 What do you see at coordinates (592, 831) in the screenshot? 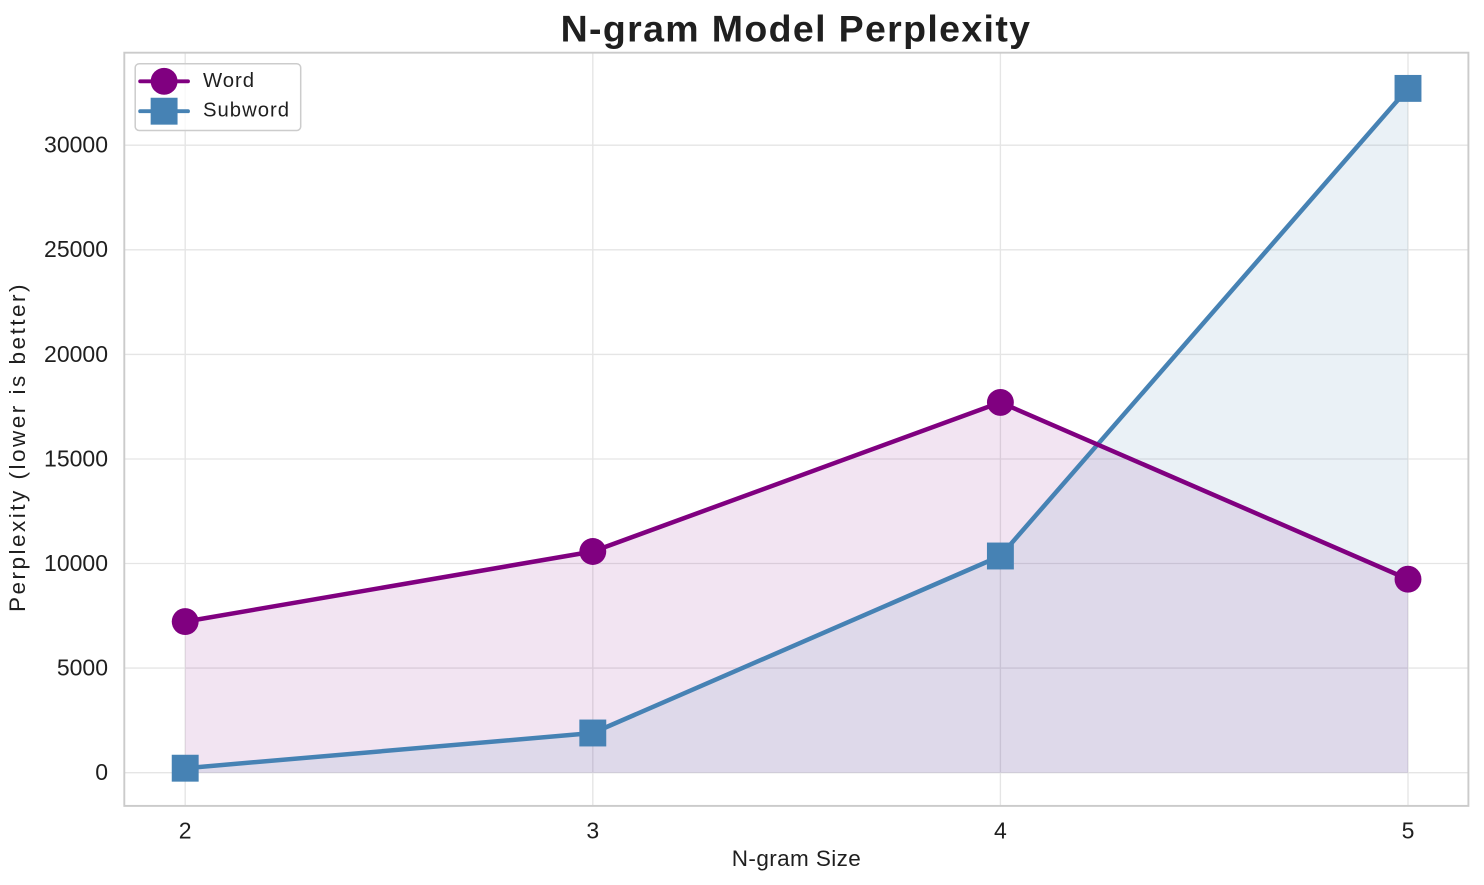
I see `svg-text: 3` at bounding box center [592, 831].